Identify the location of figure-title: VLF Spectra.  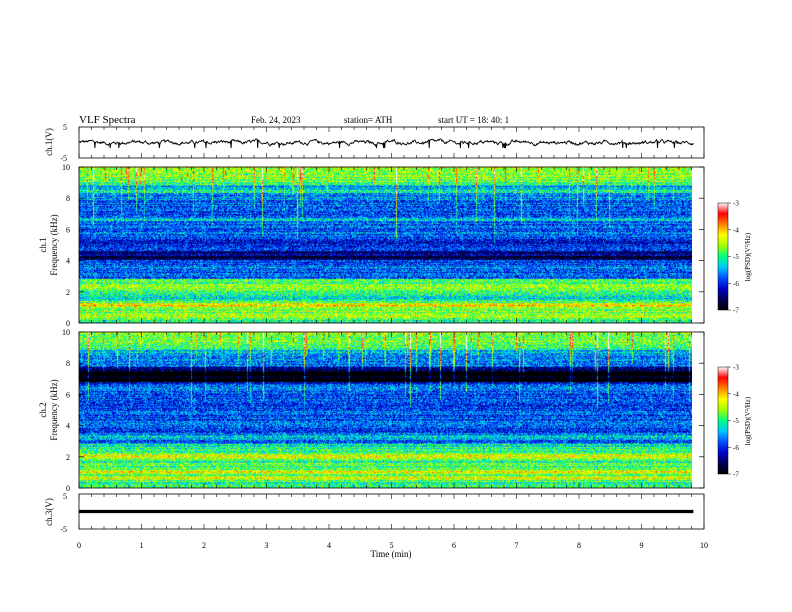
(107, 120).